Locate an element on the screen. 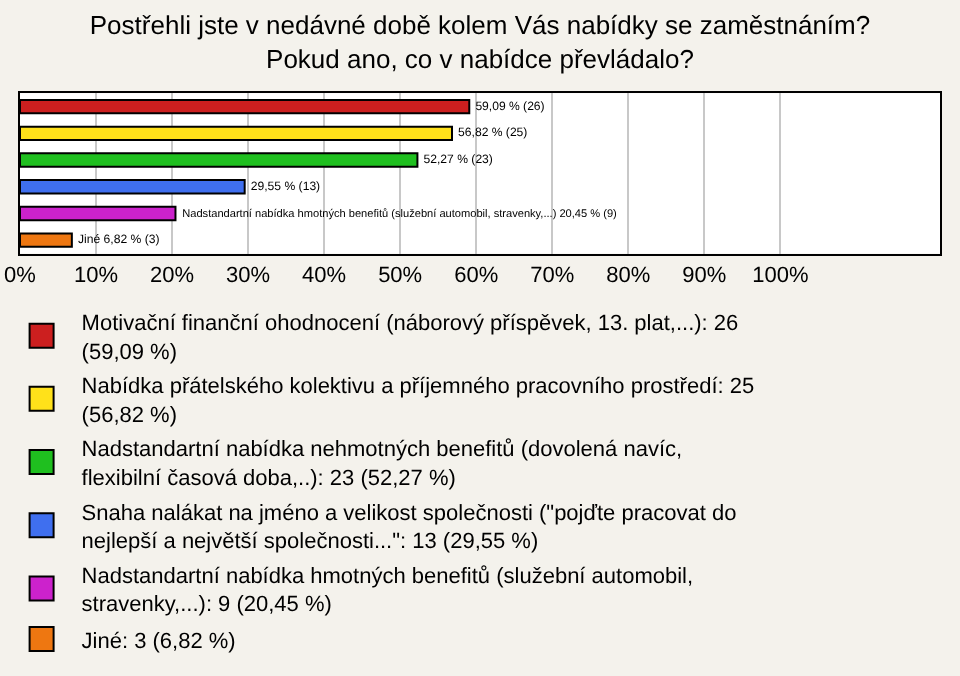 The height and width of the screenshot is (676, 960). legend-label: Nabídka přátelského kolektivu a příjemného pracovního prostředí: 25 (56,82 %) is located at coordinates (418, 401).